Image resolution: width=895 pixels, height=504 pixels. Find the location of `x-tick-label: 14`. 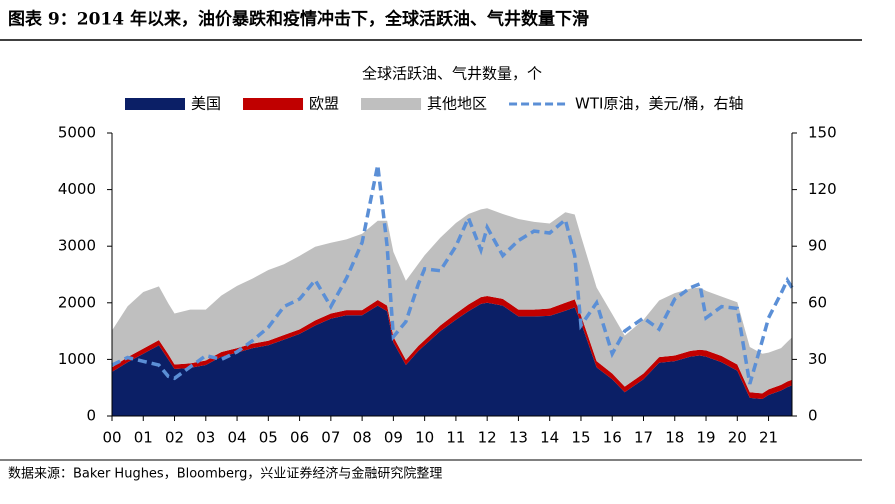

x-tick-label: 14 is located at coordinates (549, 438).